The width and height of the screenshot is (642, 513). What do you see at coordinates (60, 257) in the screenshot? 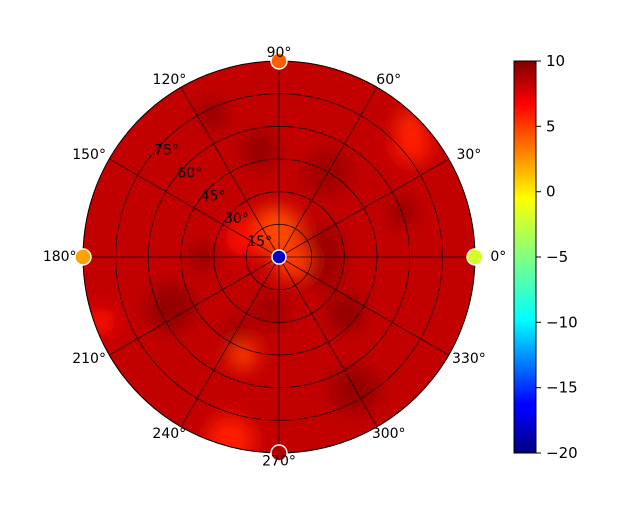
I see `angular-tick-label: 180°` at bounding box center [60, 257].